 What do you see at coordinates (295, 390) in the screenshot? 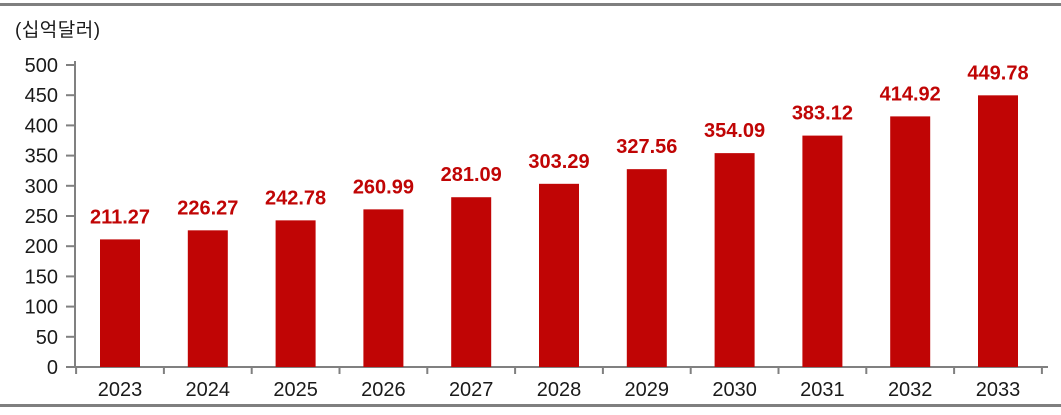
I see `x-axis-category-label: 2025` at bounding box center [295, 390].